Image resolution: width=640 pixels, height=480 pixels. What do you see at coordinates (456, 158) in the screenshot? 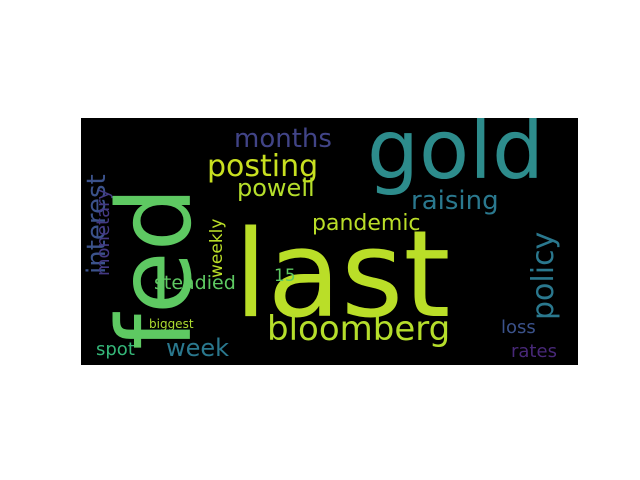
I see `word-gold: gold` at bounding box center [456, 158].